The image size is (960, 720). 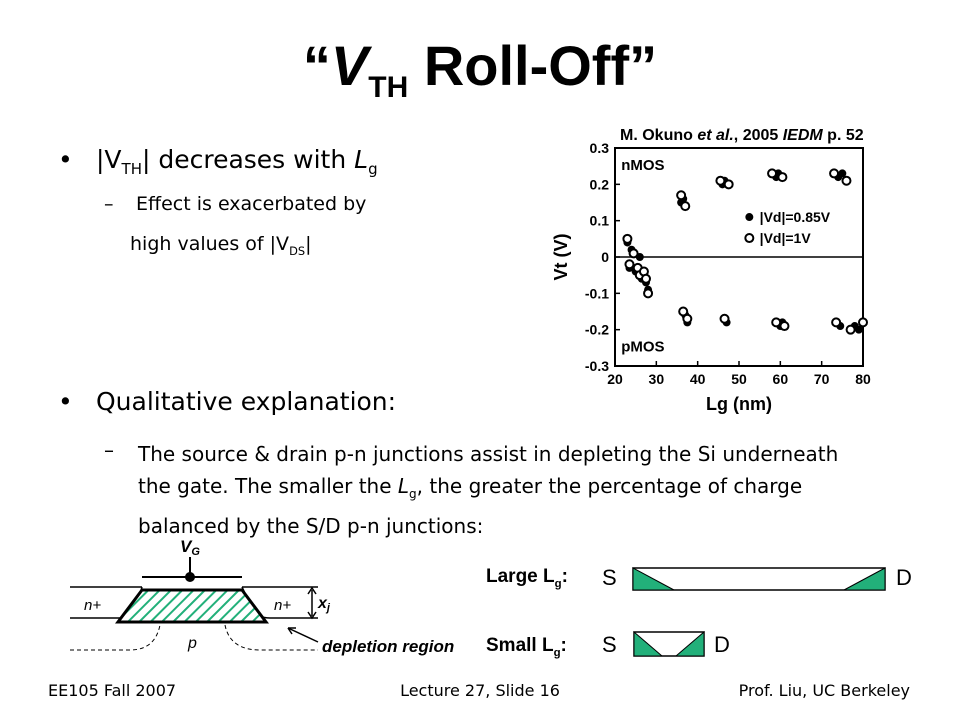 I want to click on b1s-pre: high values of |V, so click(x=210, y=244).